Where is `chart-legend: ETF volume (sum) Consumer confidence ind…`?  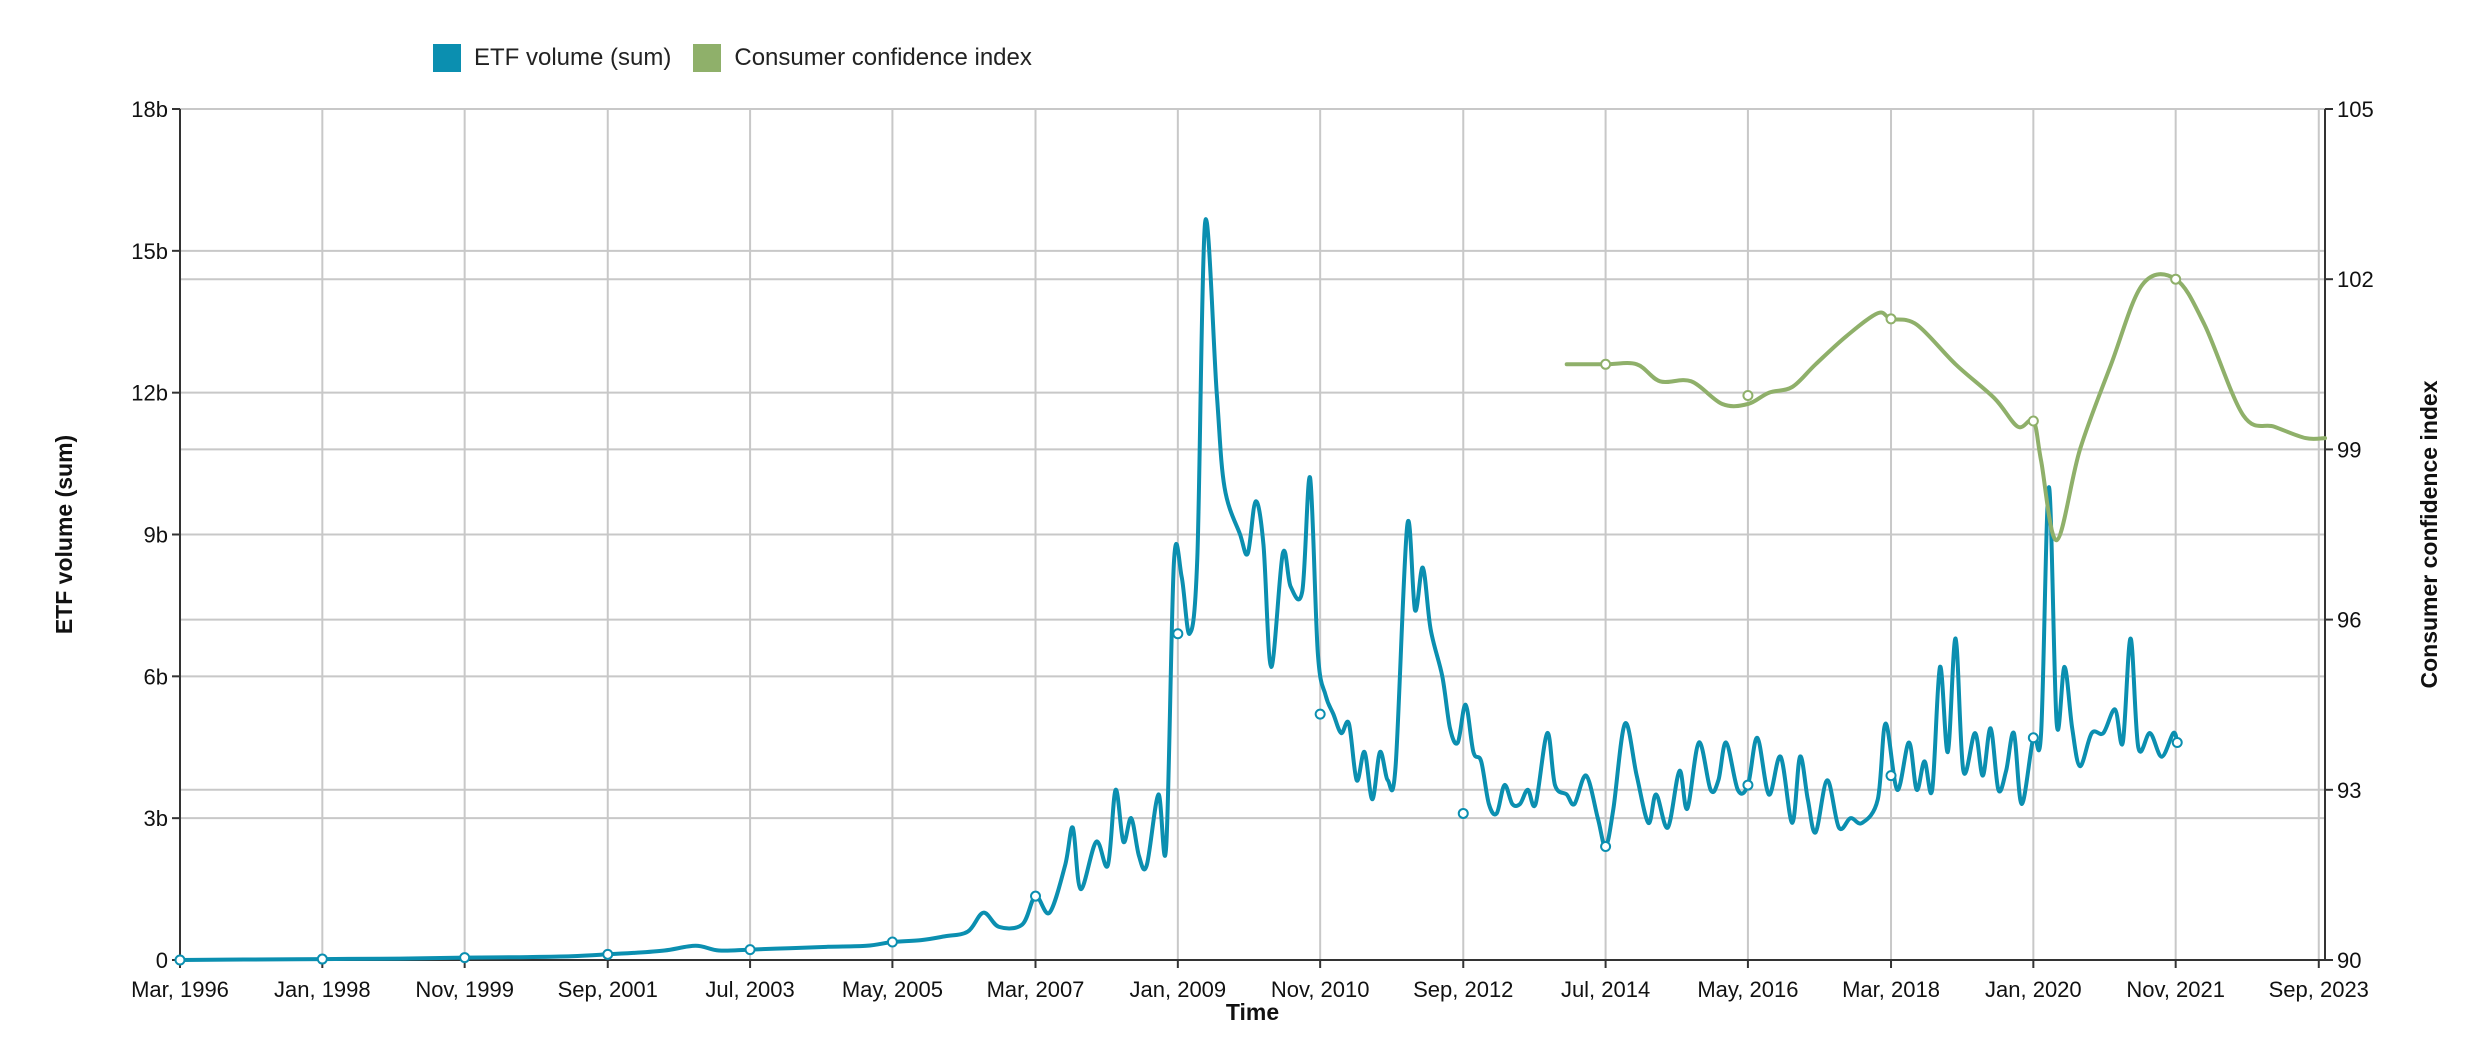
chart-legend: ETF volume (sum) Consumer confidence ind… is located at coordinates (743, 58).